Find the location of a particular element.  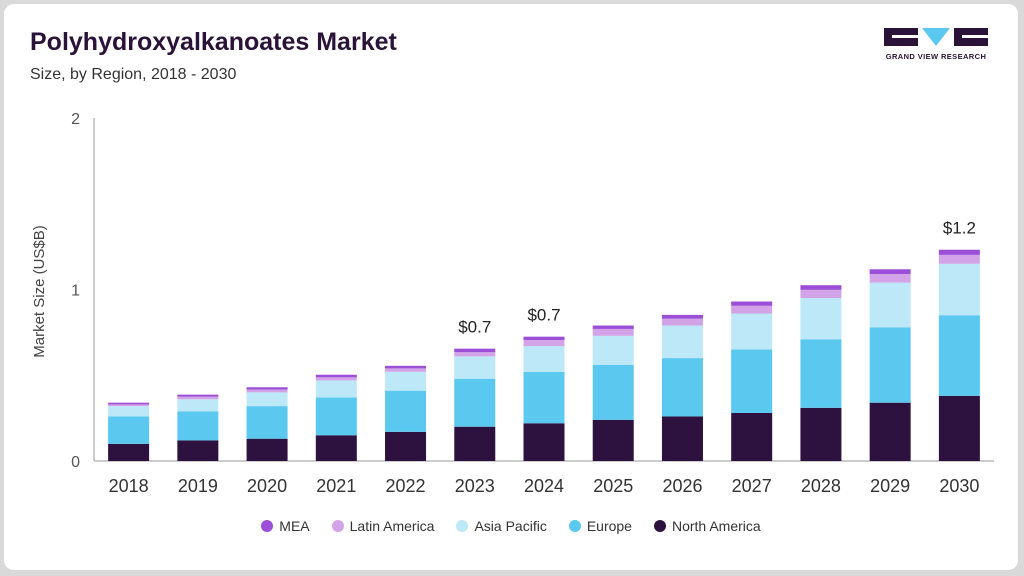

bar-segment-north-america-2021 is located at coordinates (336, 448).